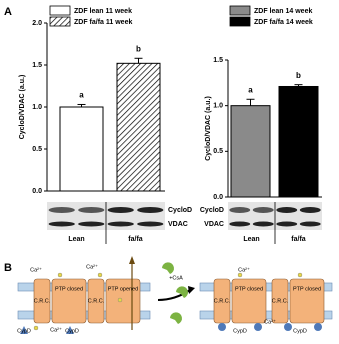 This screenshot has width=339, height=344. Describe the element at coordinates (103, 11) in the screenshot. I see `legend-label: ZDF lean 11 week` at that location.